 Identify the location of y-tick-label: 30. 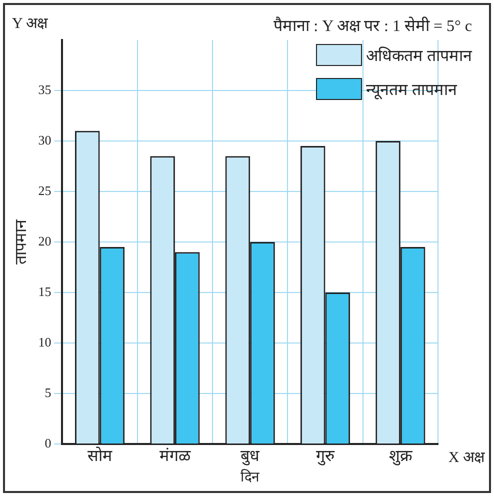
(45, 140).